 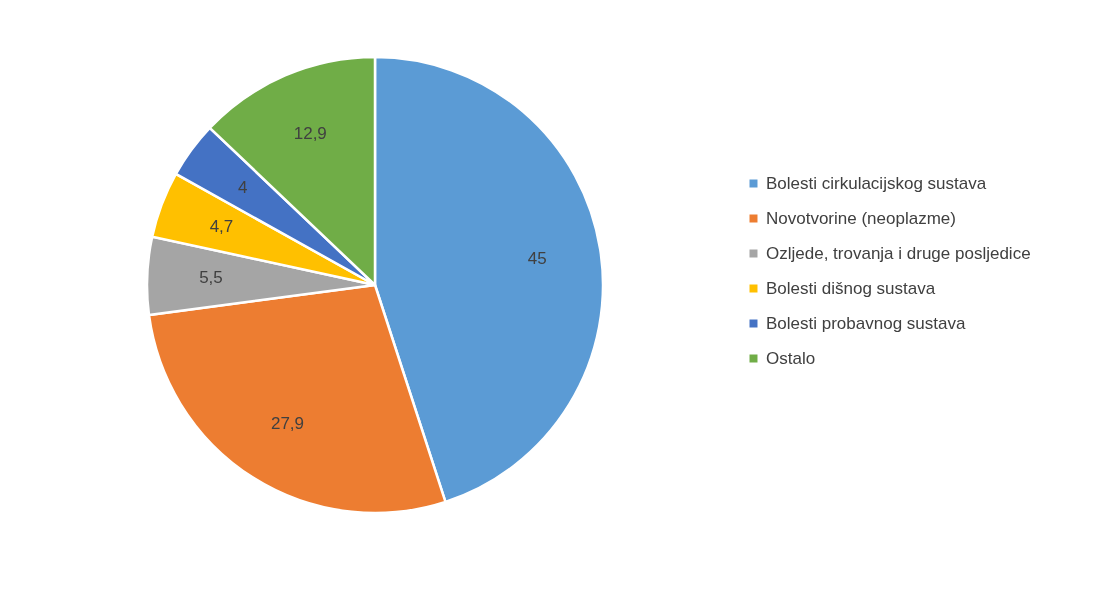 What do you see at coordinates (221, 226) in the screenshot?
I see `data-label: 4,7` at bounding box center [221, 226].